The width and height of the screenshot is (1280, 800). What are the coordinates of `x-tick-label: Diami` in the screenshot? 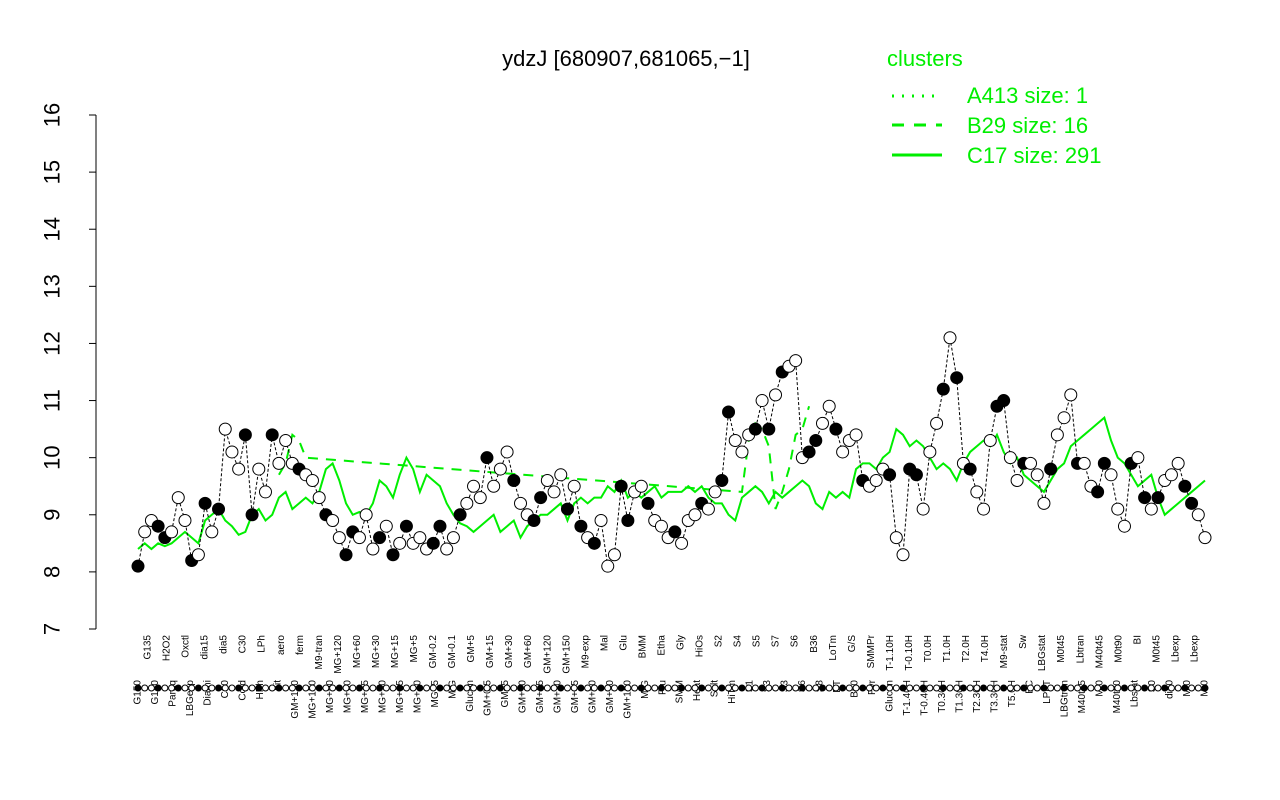 It's located at (207, 693).